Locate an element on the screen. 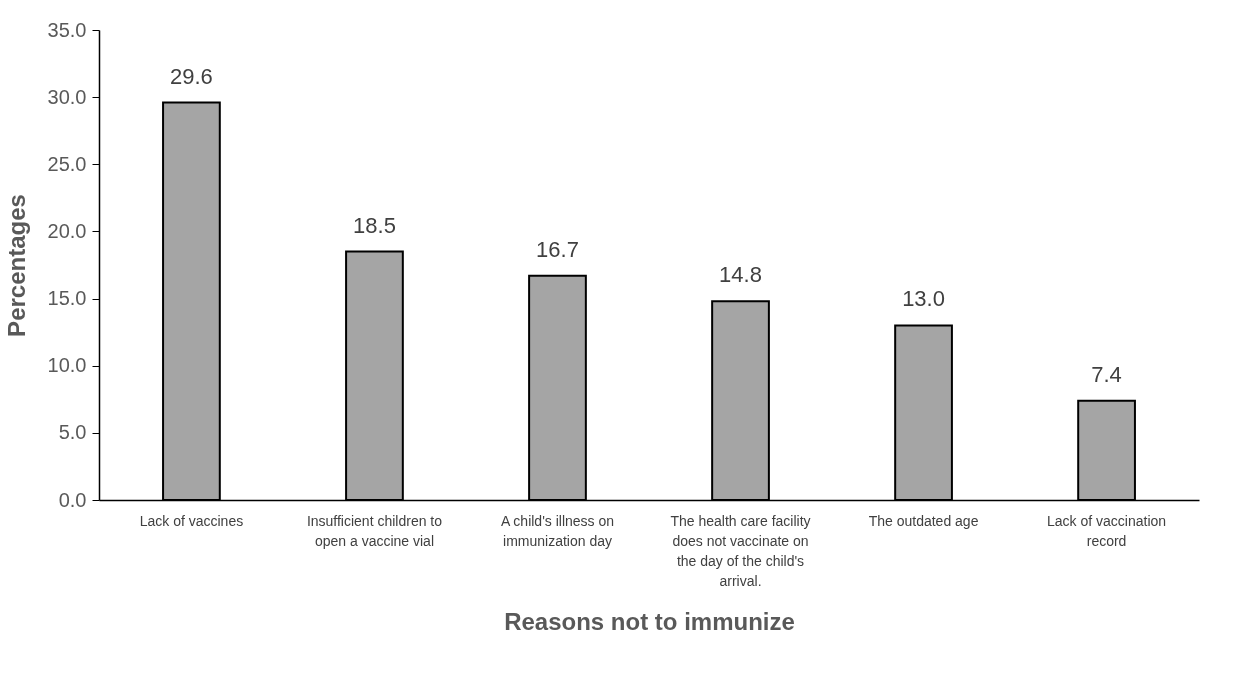  y-tick-label: 0.0 is located at coordinates (72, 499).